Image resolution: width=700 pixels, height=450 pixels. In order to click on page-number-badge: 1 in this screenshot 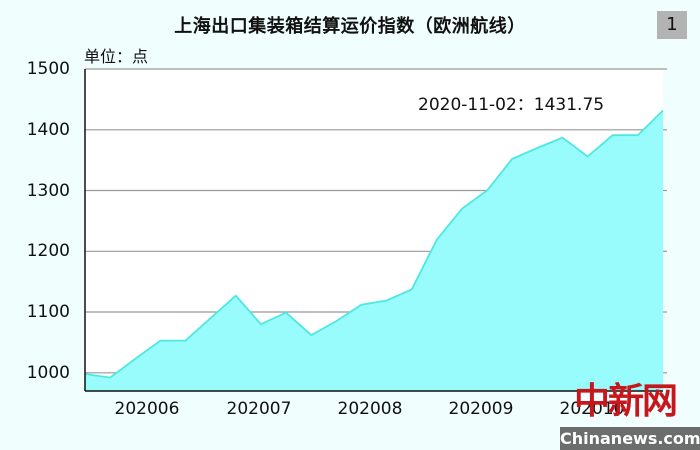, I will do `click(672, 25)`.